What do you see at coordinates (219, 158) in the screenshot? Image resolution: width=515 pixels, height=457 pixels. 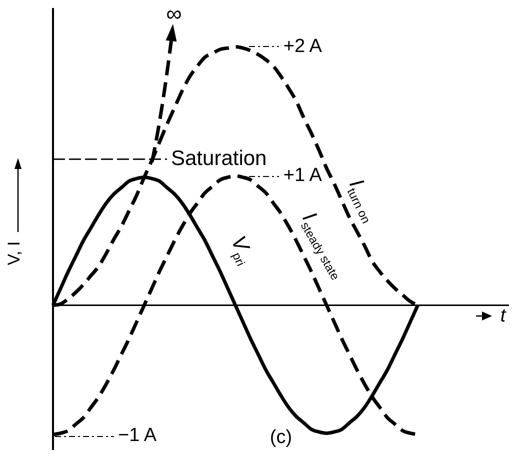 I see `ref-line-label: Saturation` at bounding box center [219, 158].